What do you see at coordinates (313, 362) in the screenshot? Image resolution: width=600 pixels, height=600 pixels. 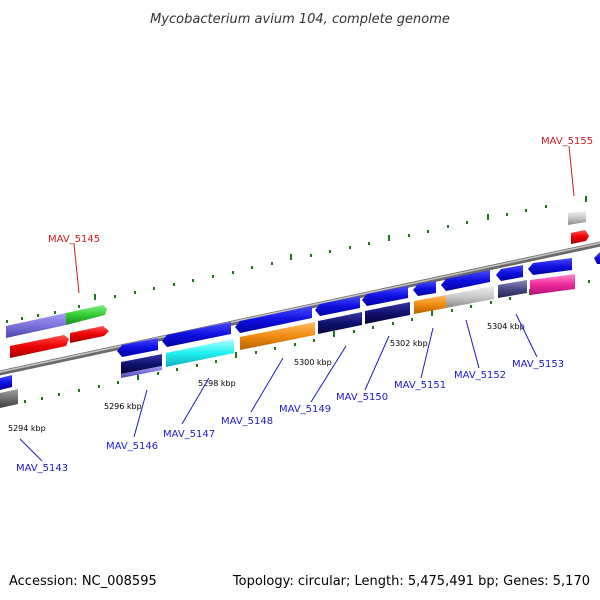 I see `scale-label: 5300 kbp` at bounding box center [313, 362].